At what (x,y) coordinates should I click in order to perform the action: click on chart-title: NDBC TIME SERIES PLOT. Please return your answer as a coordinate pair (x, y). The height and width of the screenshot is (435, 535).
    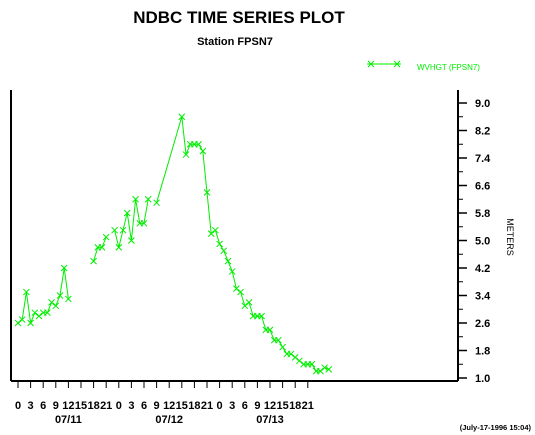
    Looking at the image, I should click on (239, 17).